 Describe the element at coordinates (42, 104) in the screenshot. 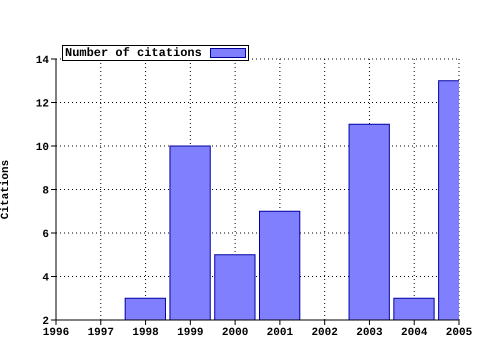

I see `y-tick-label: 12` at that location.